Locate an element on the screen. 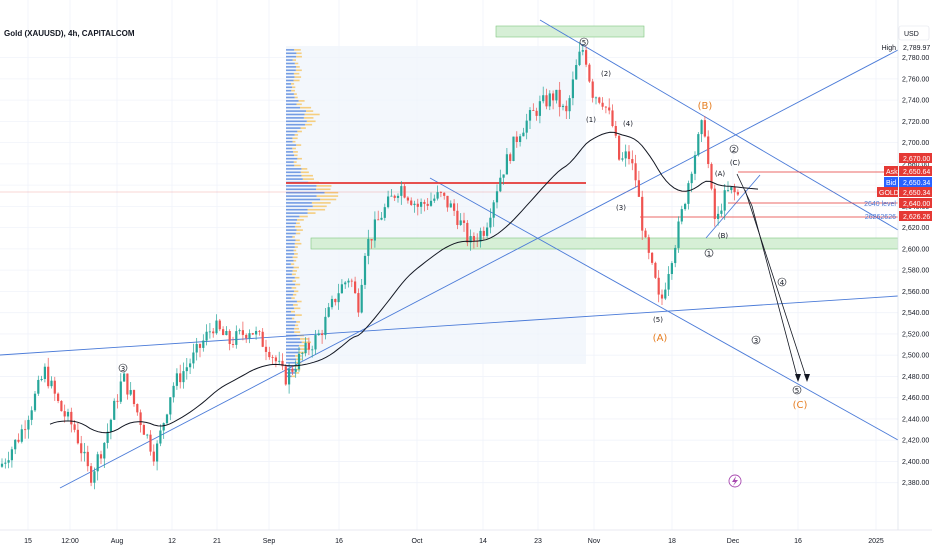  bid-value: 2,650.34 is located at coordinates (916, 183).